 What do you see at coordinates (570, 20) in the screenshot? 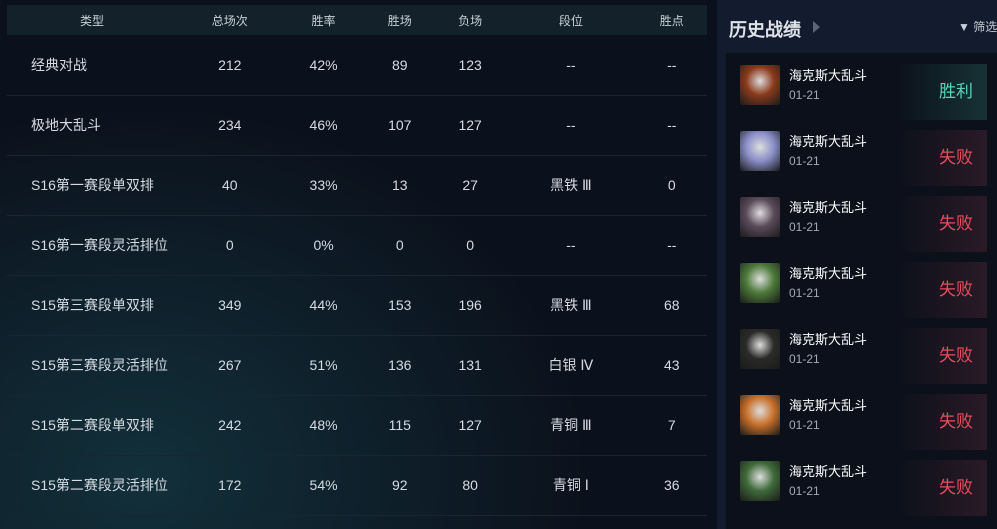
I see `column-header: 段位` at bounding box center [570, 20].